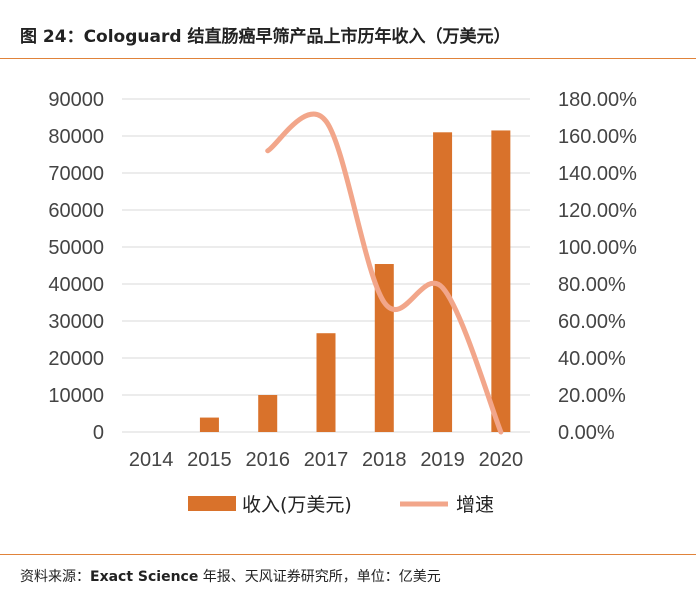 This screenshot has width=696, height=606. I want to click on x-tick-label: 2020, so click(501, 460).